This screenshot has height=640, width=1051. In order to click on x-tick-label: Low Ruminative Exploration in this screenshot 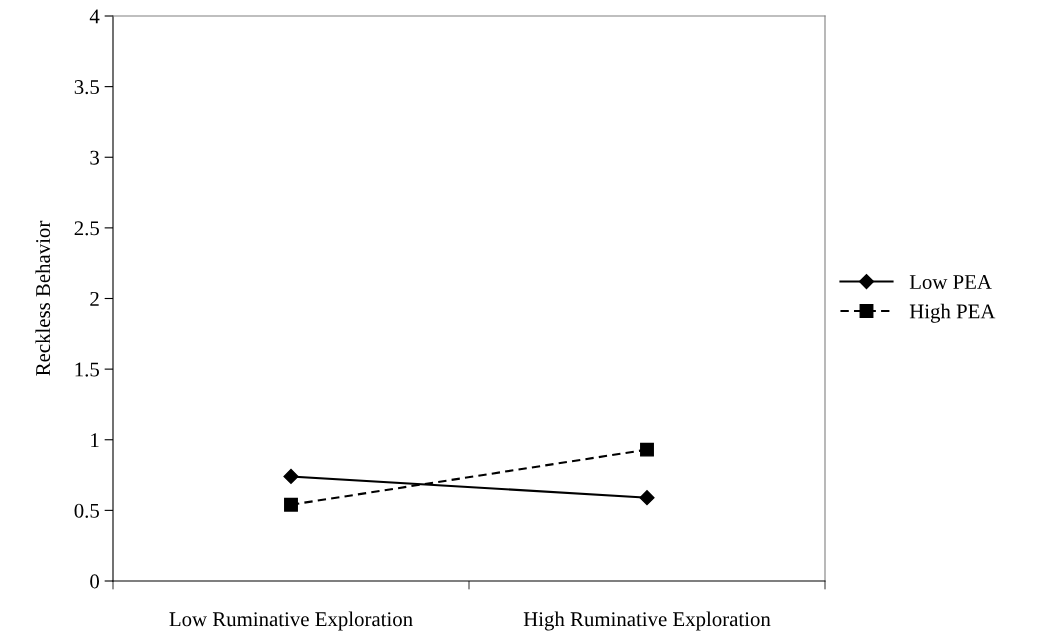, I will do `click(291, 621)`.